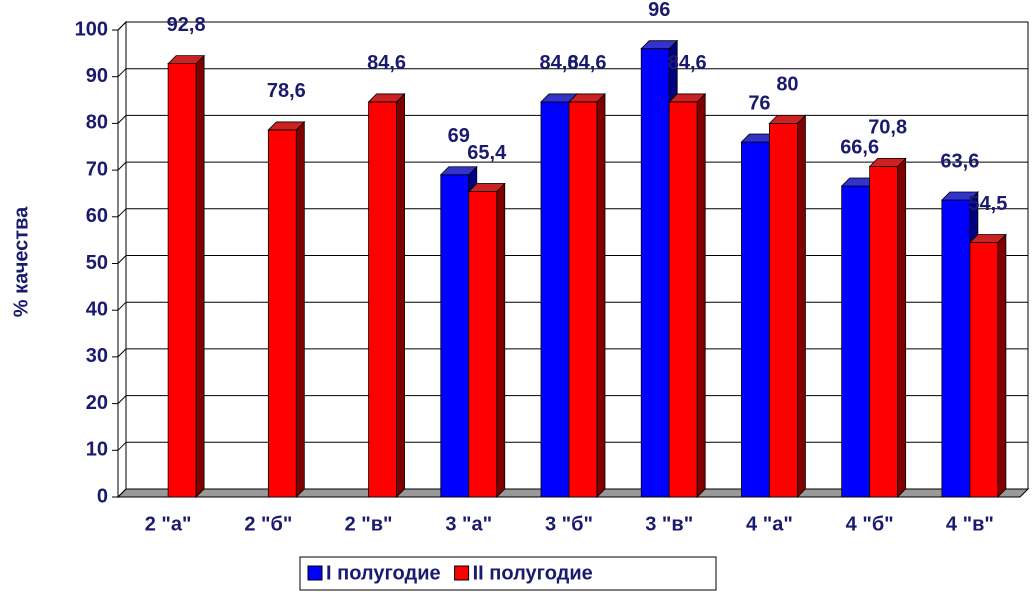 Image resolution: width=1033 pixels, height=592 pixels. I want to click on value-label: 70,8, so click(887, 128).